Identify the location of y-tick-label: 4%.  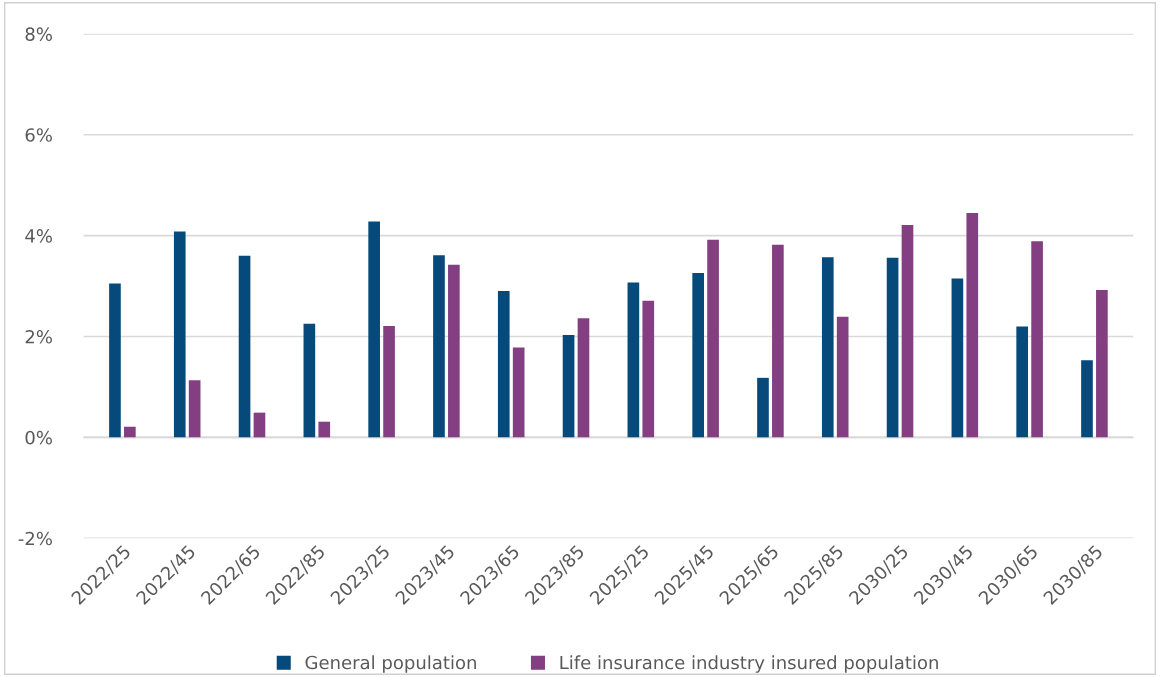
(38, 236).